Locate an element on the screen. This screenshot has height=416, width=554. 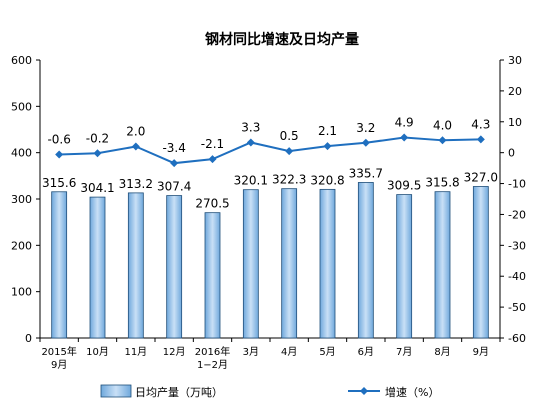
x-tick-label-line: 5月 is located at coordinates (327, 352).